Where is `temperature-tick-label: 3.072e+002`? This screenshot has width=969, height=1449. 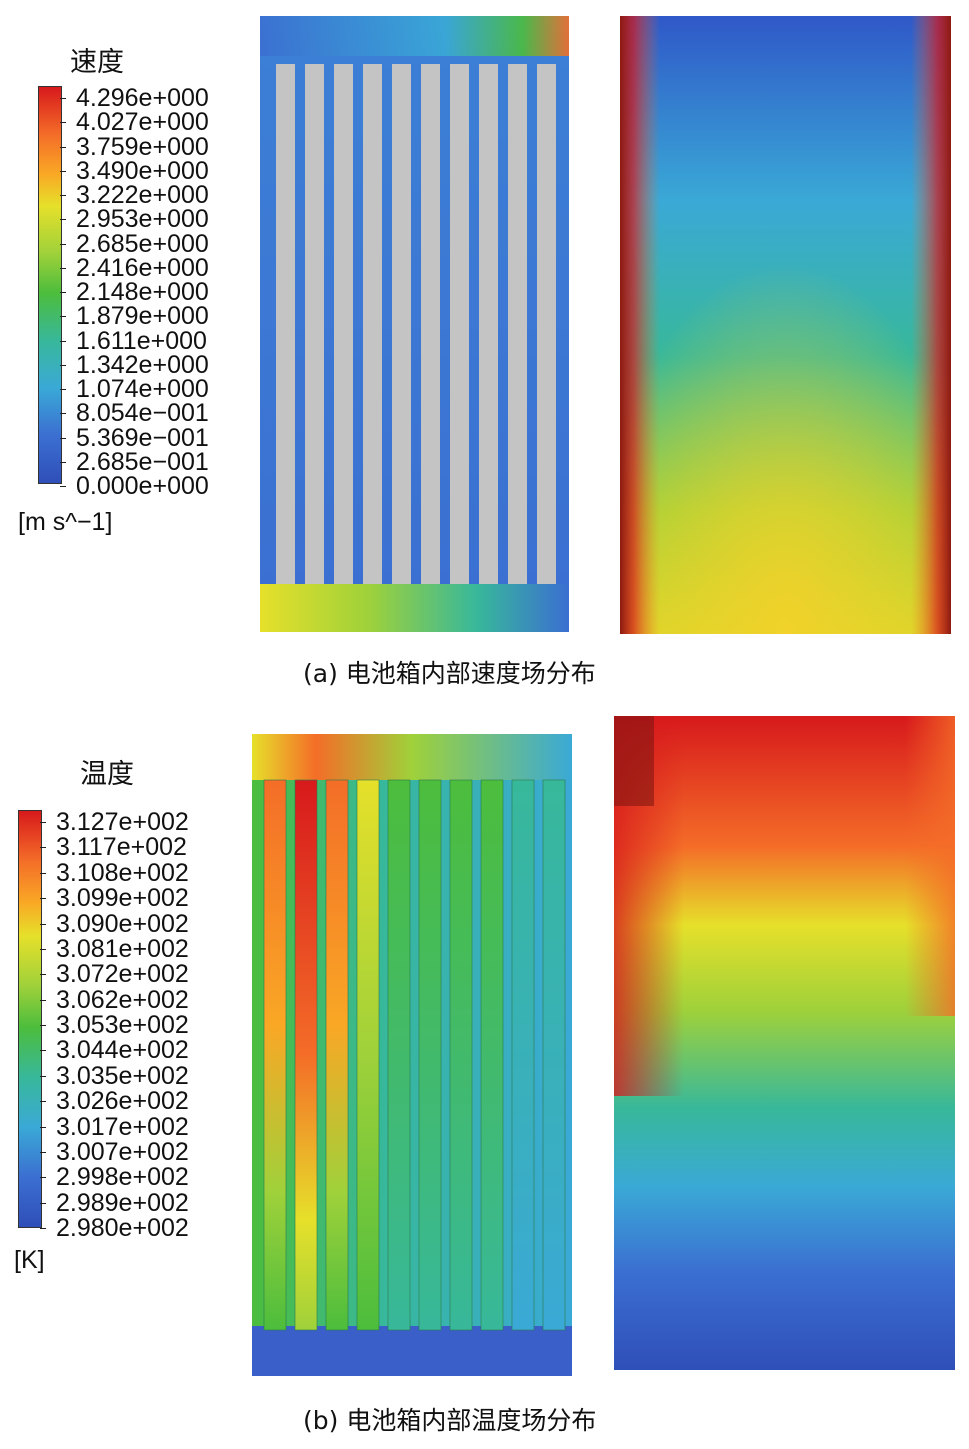
temperature-tick-label: 3.072e+002 is located at coordinates (122, 974).